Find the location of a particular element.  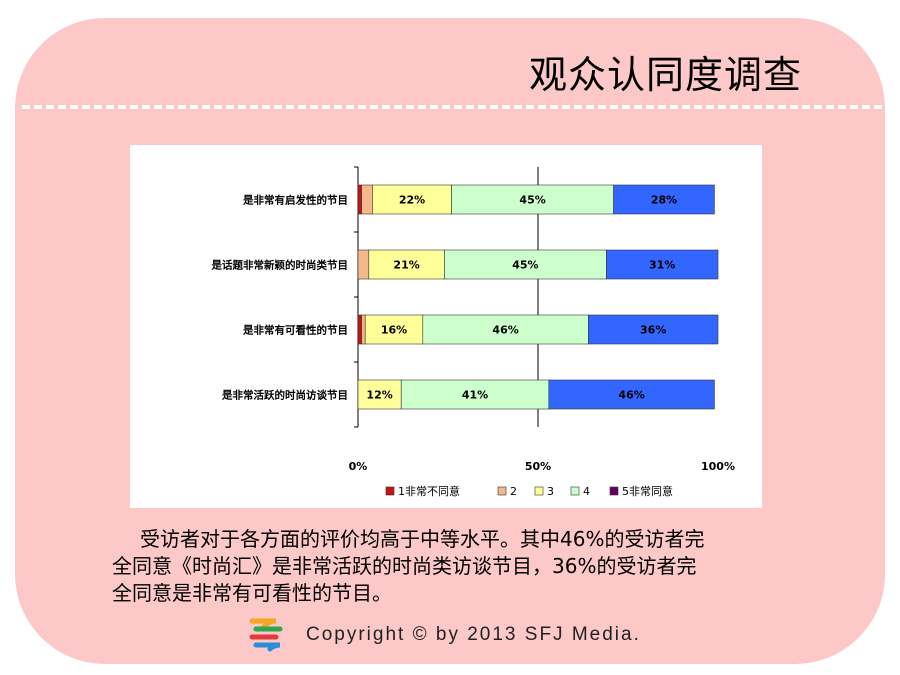

summary-line-1: 受访者对于各方面的评价均高于中等水平。其中46%的受访者完 is located at coordinates (422, 539).